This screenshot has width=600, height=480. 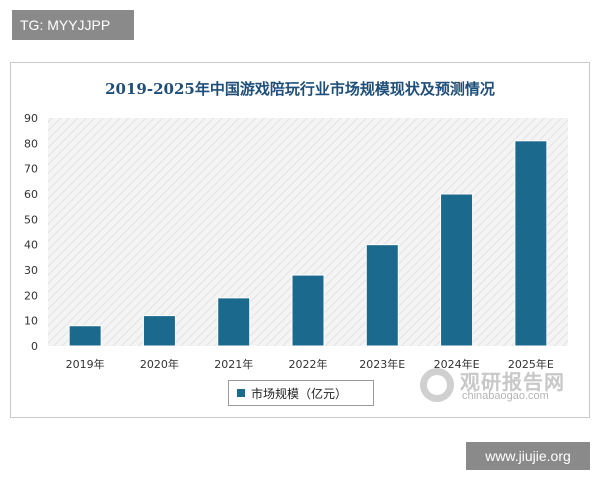 I want to click on chart-legend: 市场规模（亿元）, so click(x=301, y=393).